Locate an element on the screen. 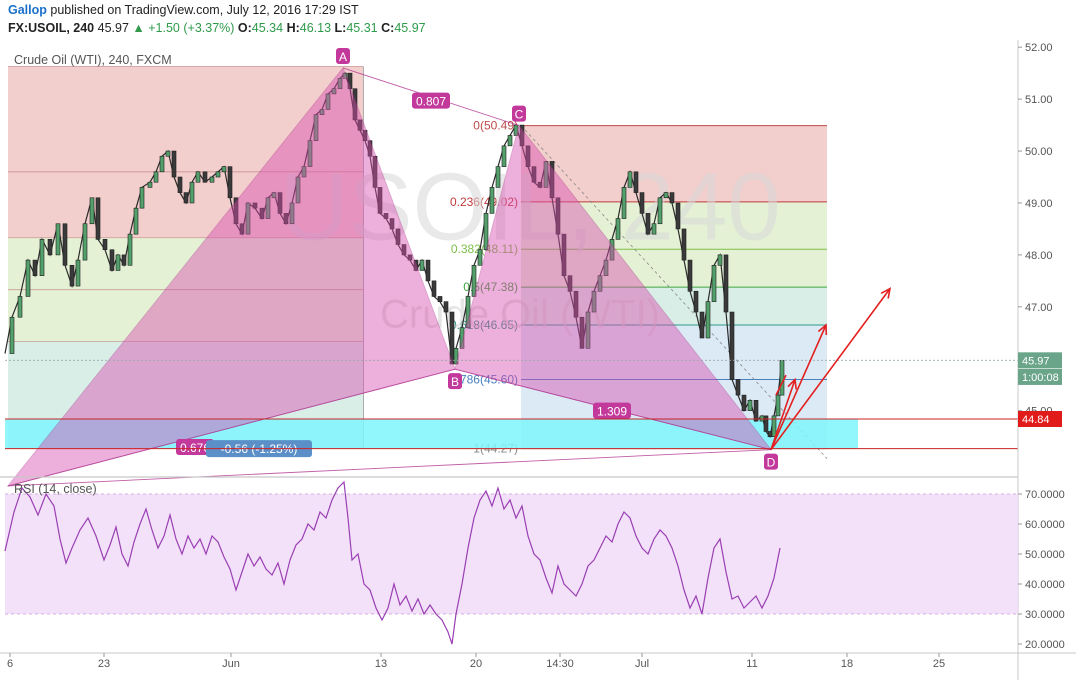  ratio-label: 0.676 is located at coordinates (195, 448).